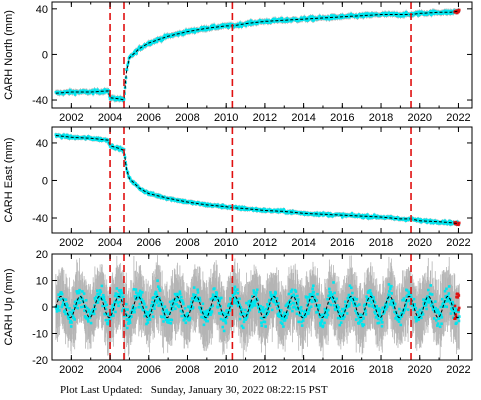 The width and height of the screenshot is (481, 400). Describe the element at coordinates (110, 243) in the screenshot. I see `x-tick-label: 2004` at that location.